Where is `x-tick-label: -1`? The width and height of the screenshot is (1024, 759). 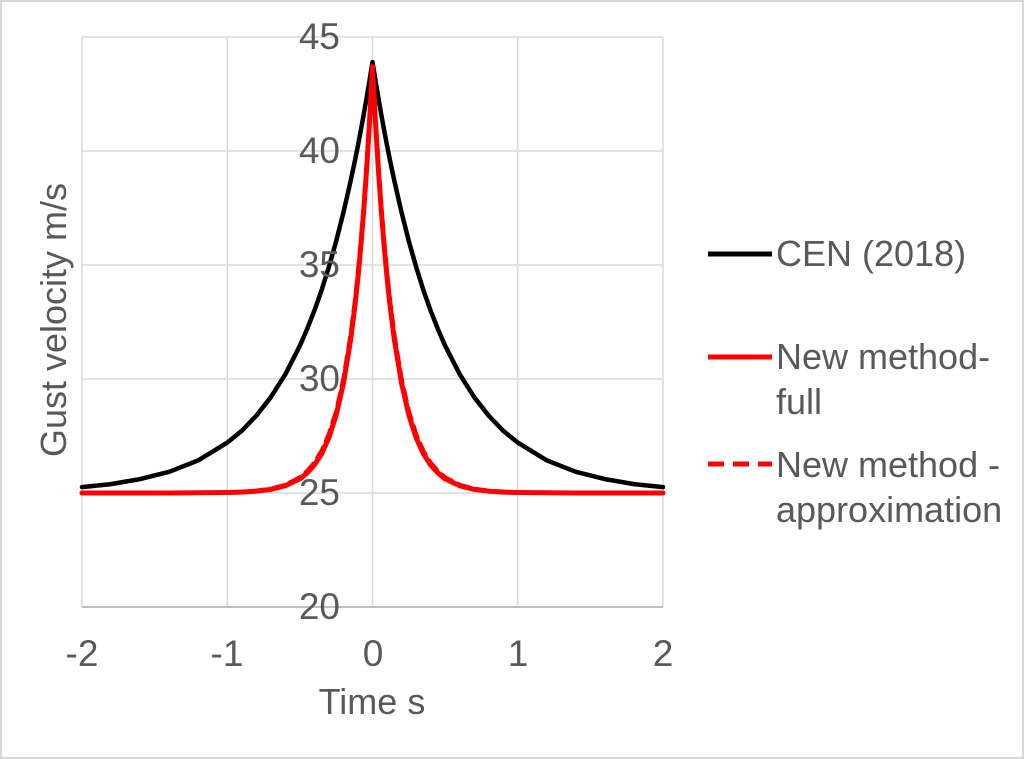
x-tick-label: -1 is located at coordinates (227, 653).